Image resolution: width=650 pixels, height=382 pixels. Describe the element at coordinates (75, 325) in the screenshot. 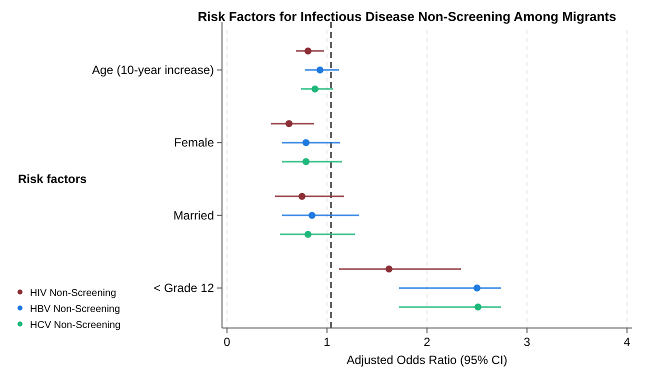

I see `legend-label: HCV Non-Screening` at that location.